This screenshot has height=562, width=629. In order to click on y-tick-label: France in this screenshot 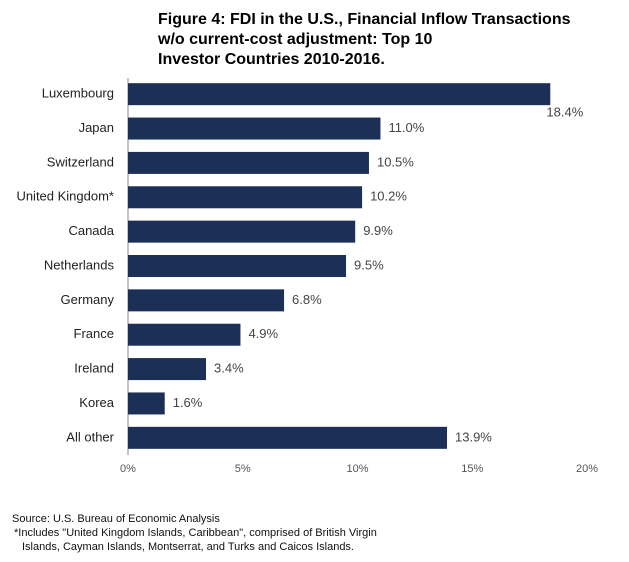, I will do `click(94, 333)`.